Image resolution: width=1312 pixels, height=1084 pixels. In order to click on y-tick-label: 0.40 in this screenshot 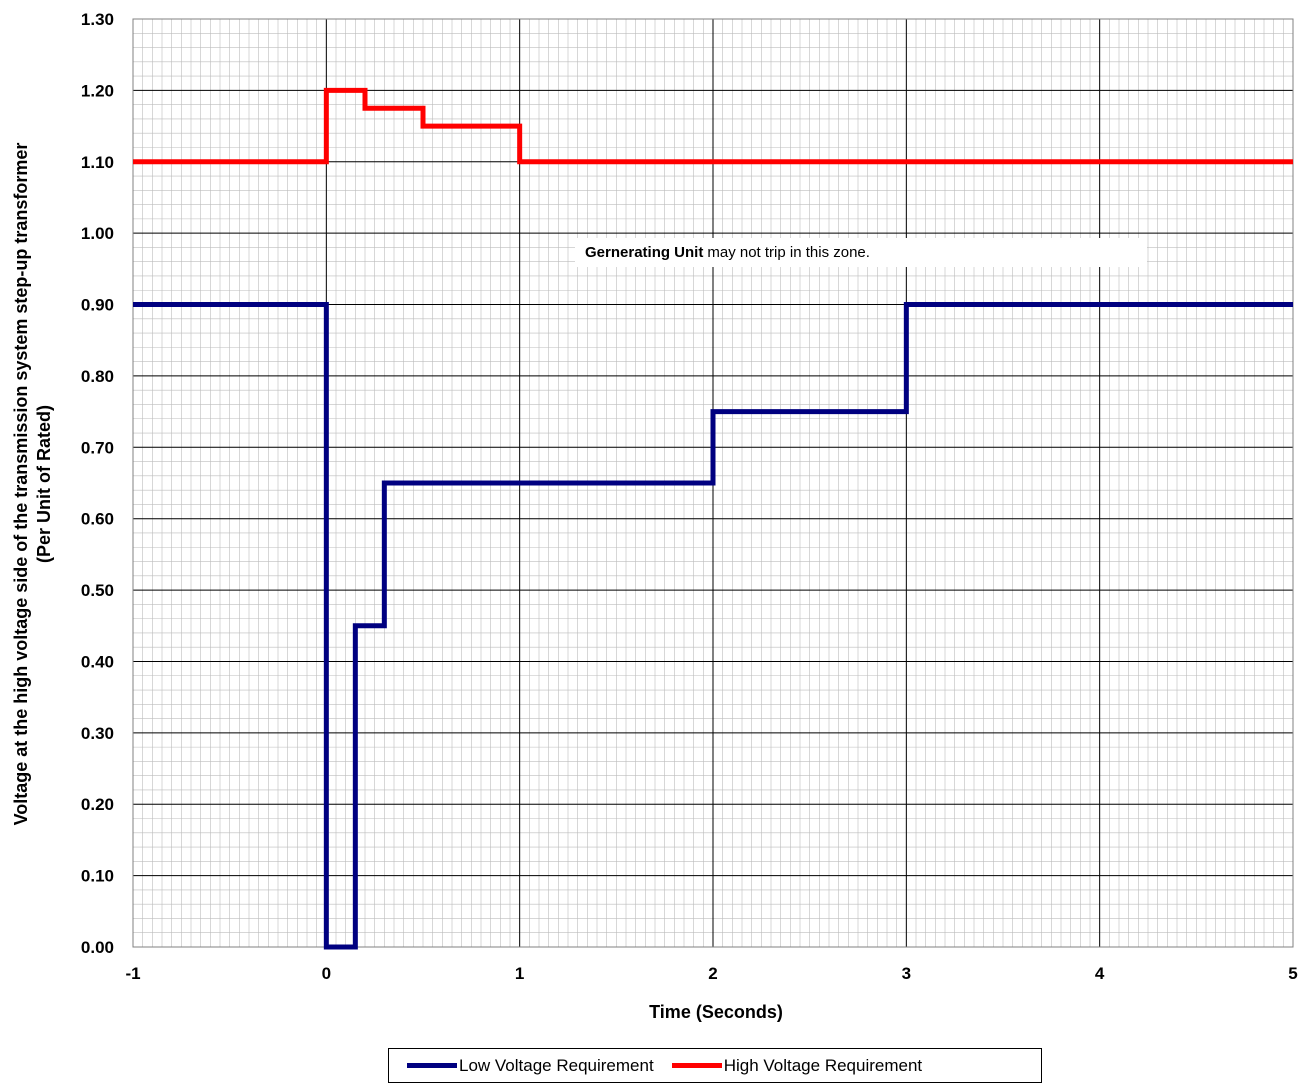, I will do `click(97, 661)`.